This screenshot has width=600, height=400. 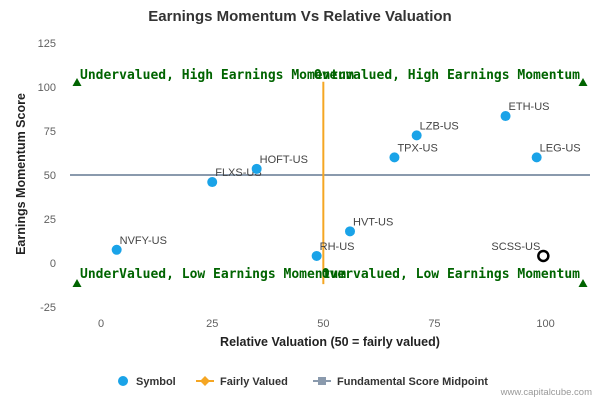 I want to click on chart-title: Earnings Momentum Vs Relative Valuation, so click(x=299, y=16).